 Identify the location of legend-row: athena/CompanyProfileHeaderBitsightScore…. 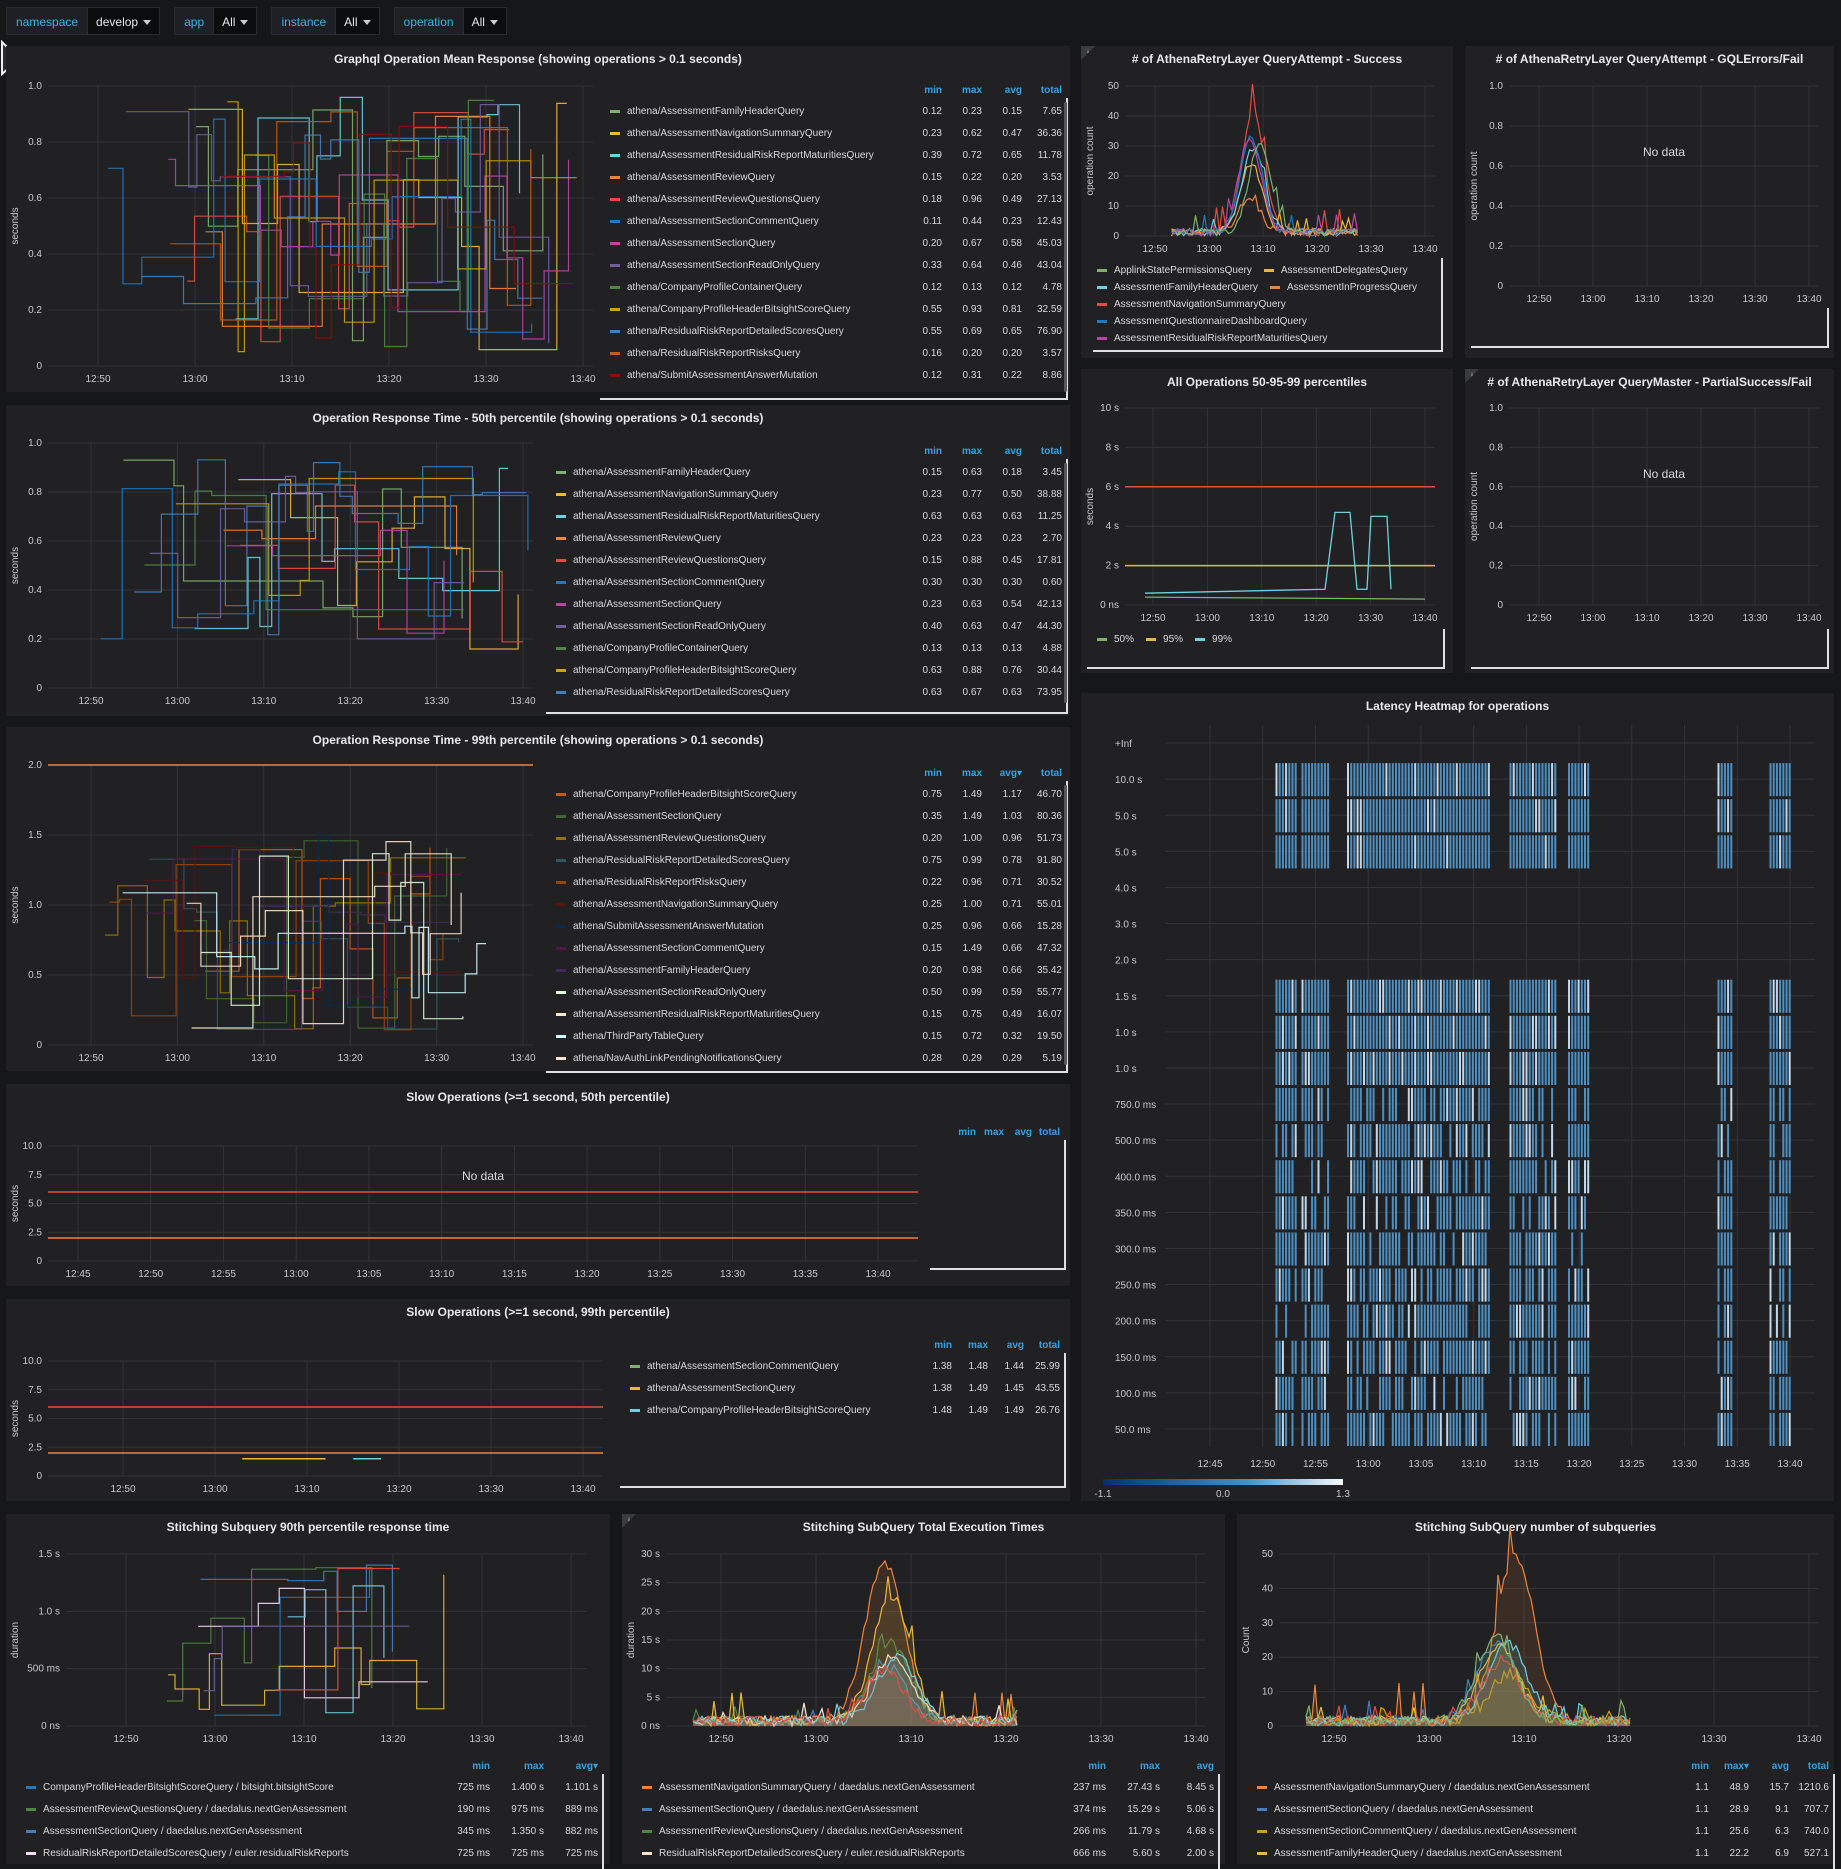
(842, 1410).